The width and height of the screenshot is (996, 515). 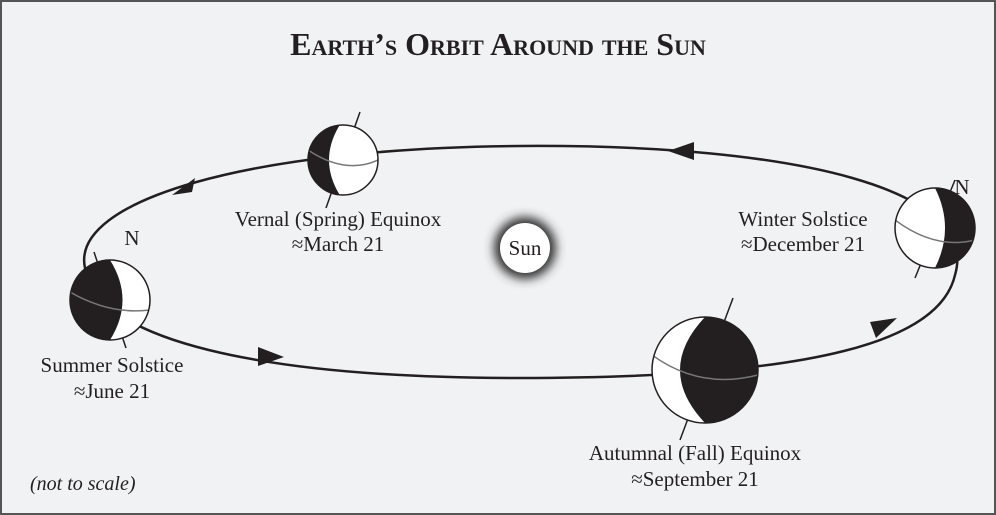 What do you see at coordinates (338, 219) in the screenshot?
I see `node-name: Vernal (Spring) Equinox` at bounding box center [338, 219].